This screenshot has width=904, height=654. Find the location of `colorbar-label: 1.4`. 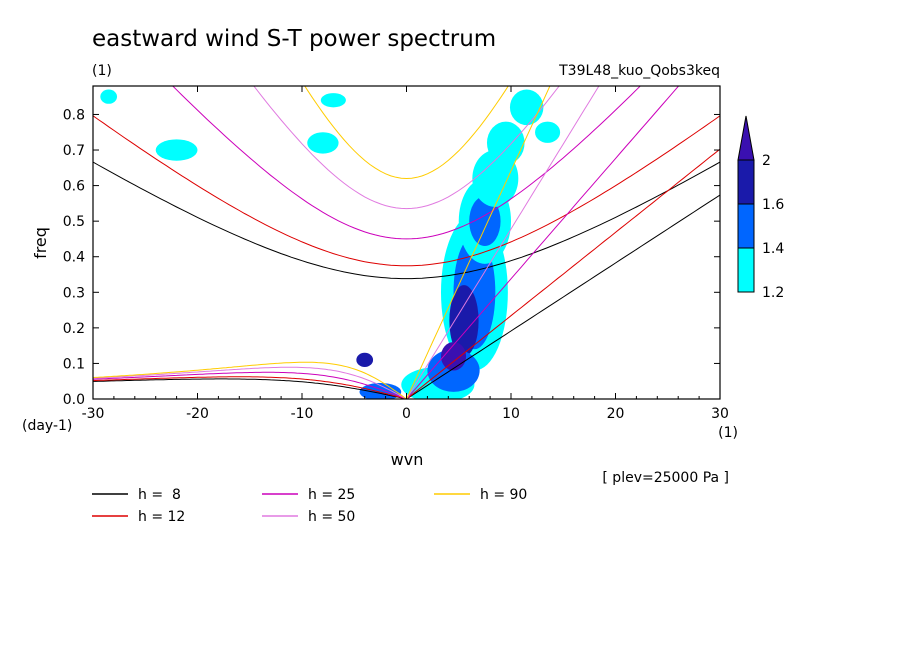

colorbar-label: 1.4 is located at coordinates (773, 249).